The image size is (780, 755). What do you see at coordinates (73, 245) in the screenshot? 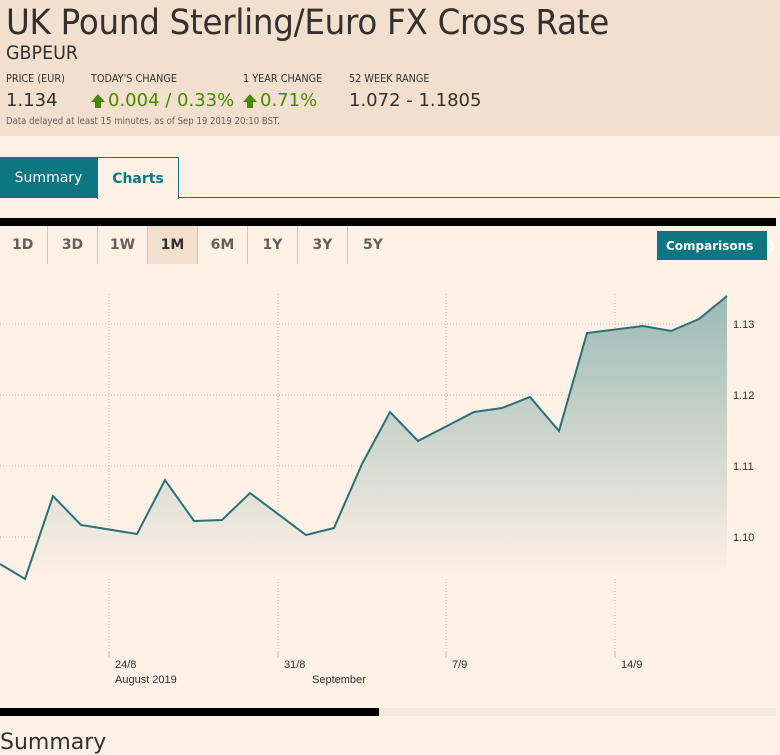
I see `period-3d: 3D` at bounding box center [73, 245].